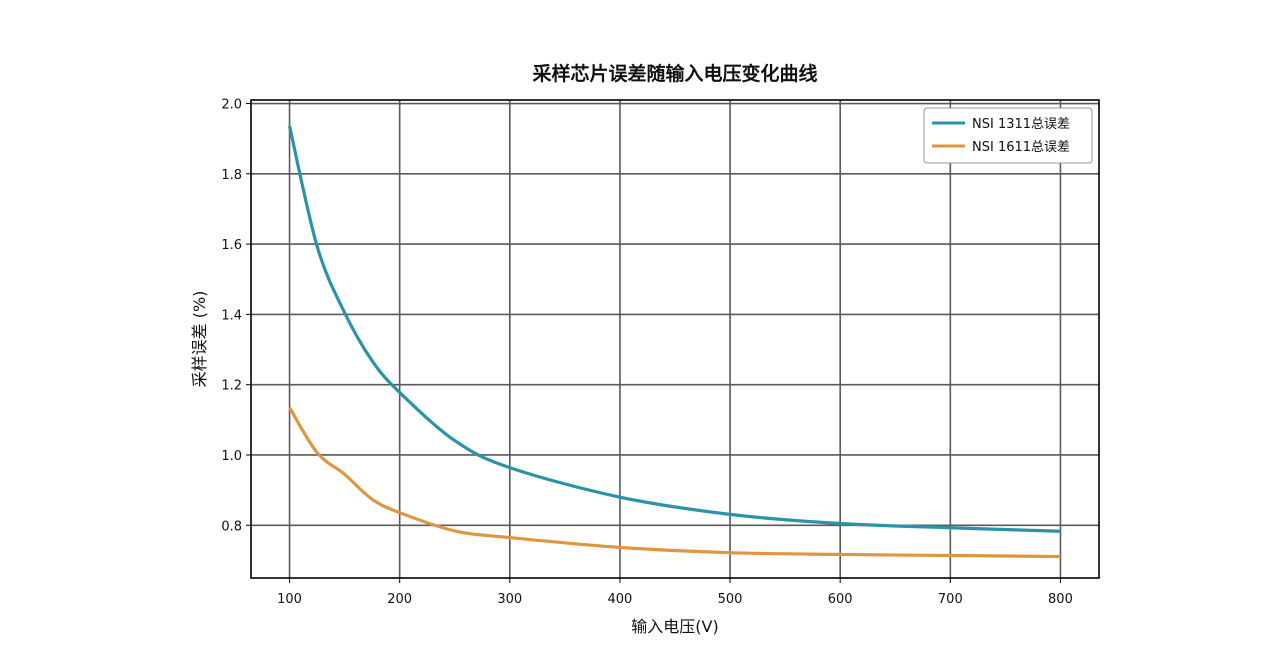 The height and width of the screenshot is (672, 1269). What do you see at coordinates (1021, 124) in the screenshot?
I see `legend-label-nsi1311: NSI 1311总误差` at bounding box center [1021, 124].